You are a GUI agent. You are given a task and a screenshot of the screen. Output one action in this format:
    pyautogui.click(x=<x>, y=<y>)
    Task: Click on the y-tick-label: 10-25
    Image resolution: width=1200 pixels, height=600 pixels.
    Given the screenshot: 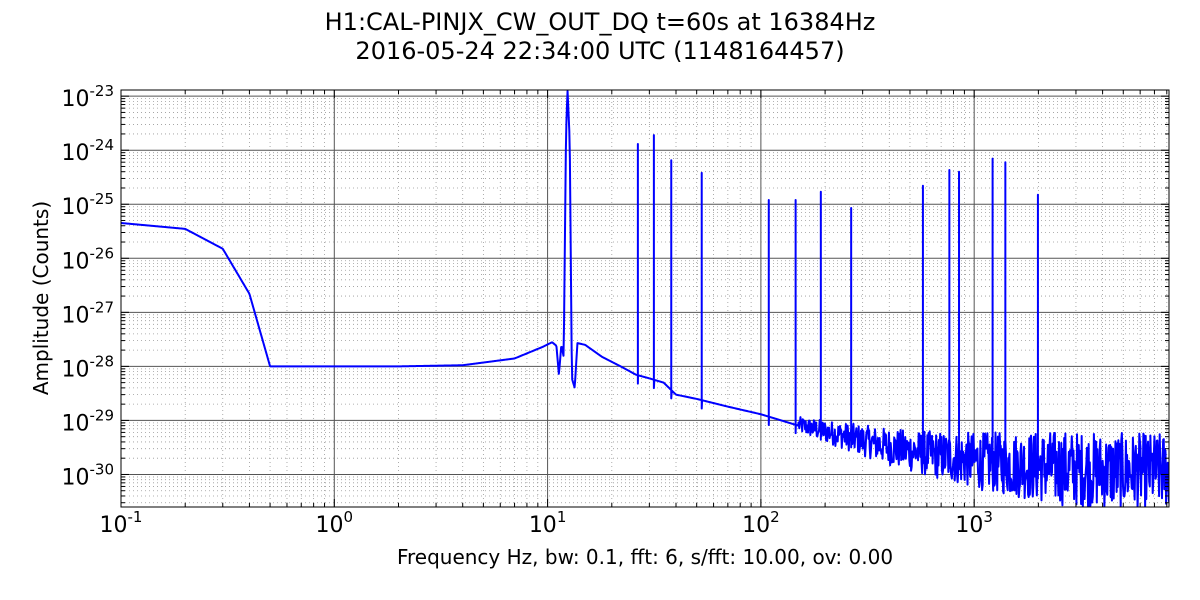 What is the action you would take?
    pyautogui.click(x=88, y=205)
    